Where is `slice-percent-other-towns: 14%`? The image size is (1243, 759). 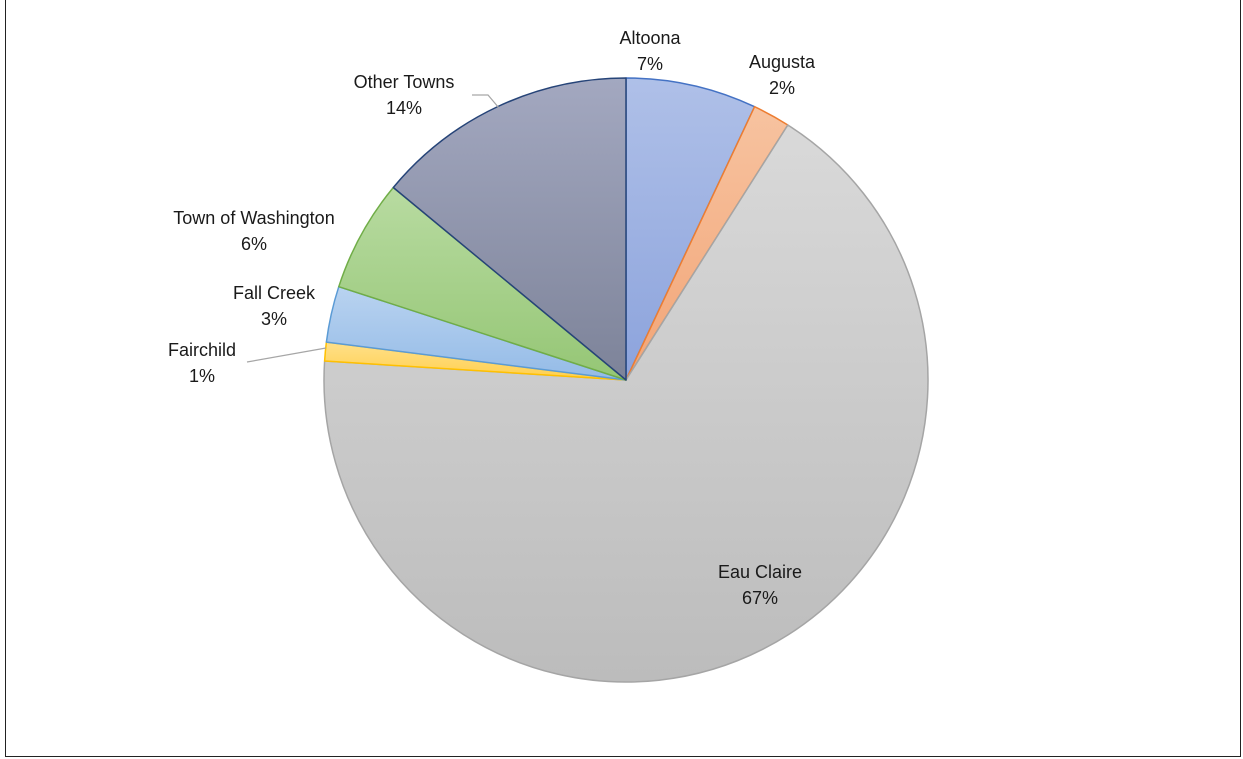
slice-percent-other-towns: 14% is located at coordinates (404, 108).